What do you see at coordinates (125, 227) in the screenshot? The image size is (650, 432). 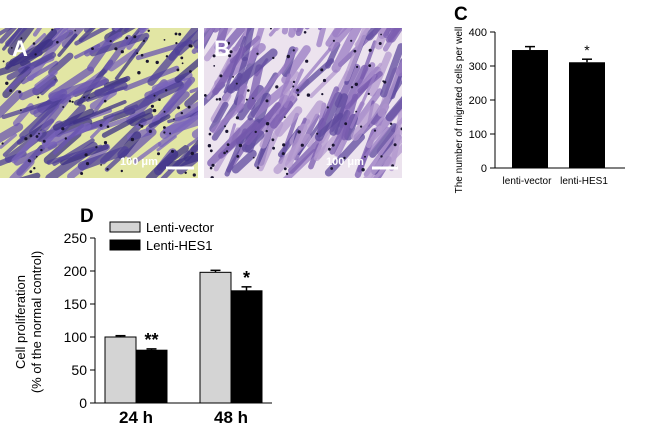 I see `legend-swatch-lenti-vector` at bounding box center [125, 227].